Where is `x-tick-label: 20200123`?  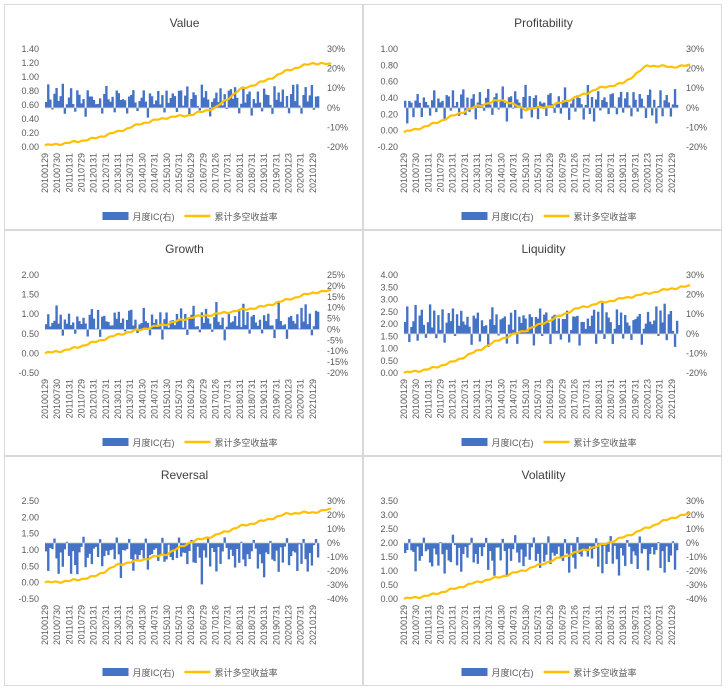
x-tick-label: 20200123 is located at coordinates (648, 399).